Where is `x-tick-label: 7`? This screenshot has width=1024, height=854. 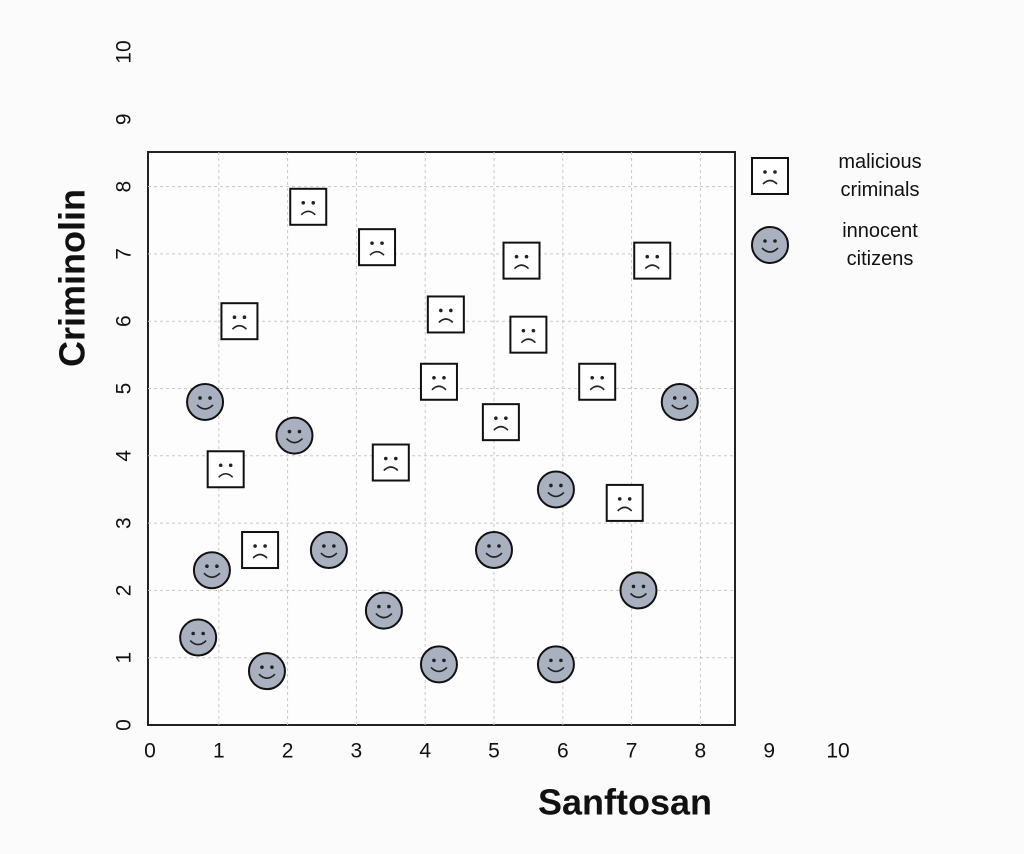
x-tick-label: 7 is located at coordinates (632, 751).